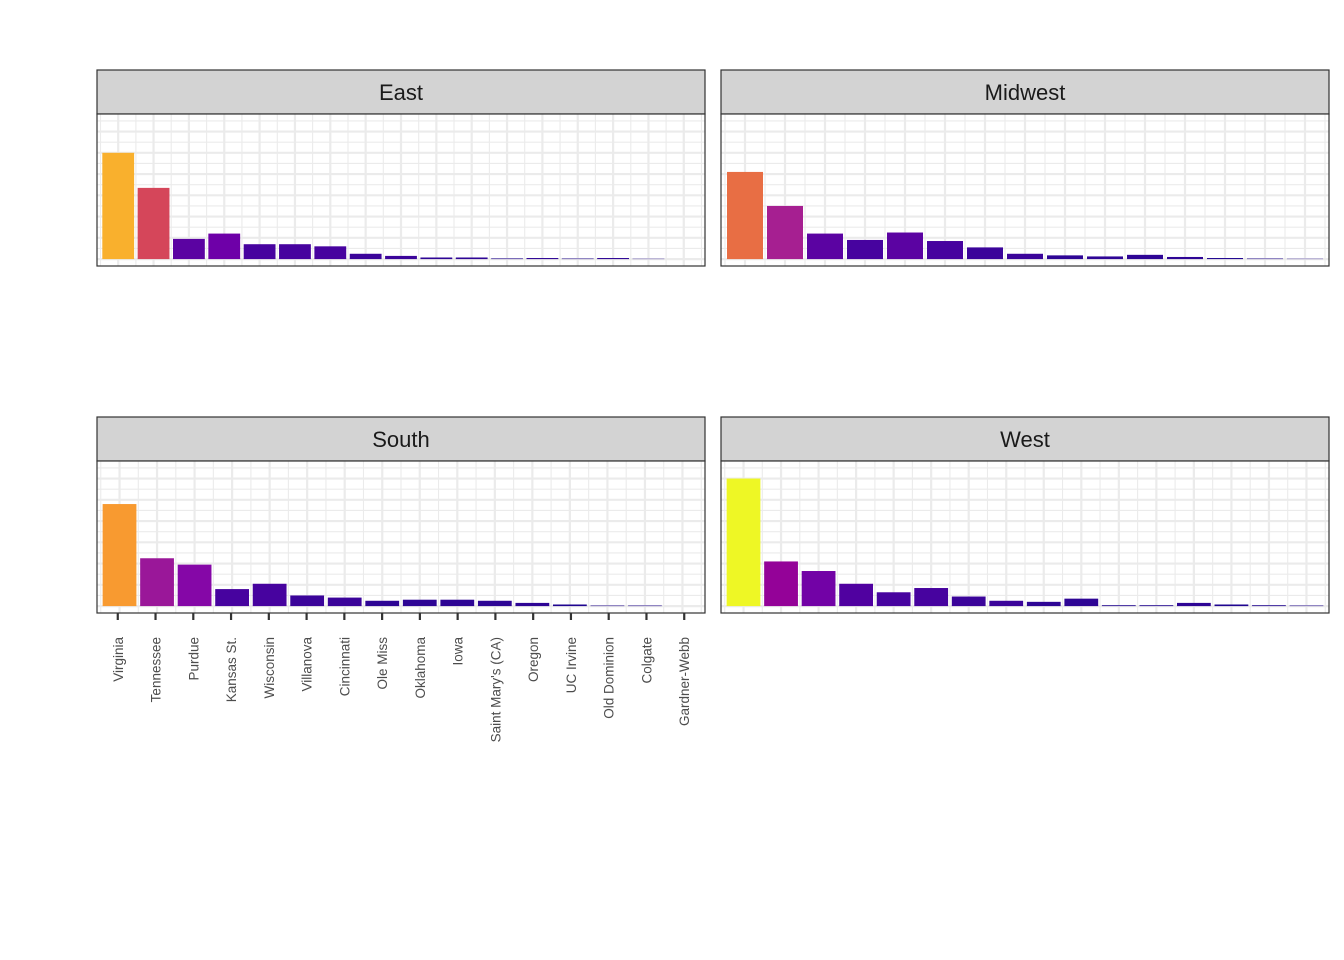  Describe the element at coordinates (533, 659) in the screenshot. I see `x-tick-label: Oregon` at that location.